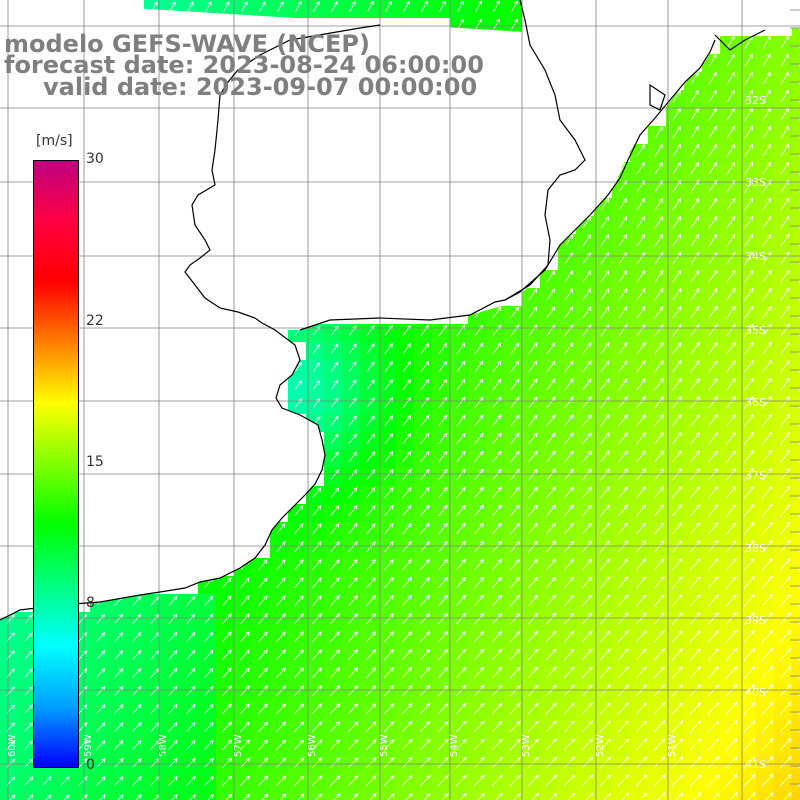  I want to click on longitude-label: 58W, so click(163, 745).